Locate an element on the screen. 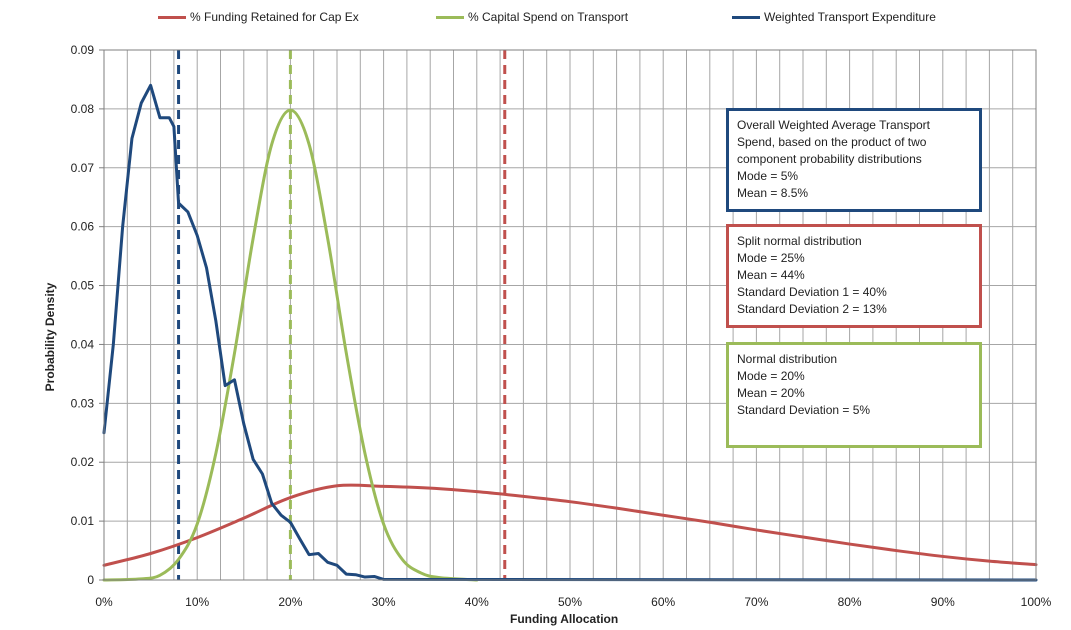 Image resolution: width=1071 pixels, height=630 pixels. y-tick-label: 0.04 is located at coordinates (83, 344).